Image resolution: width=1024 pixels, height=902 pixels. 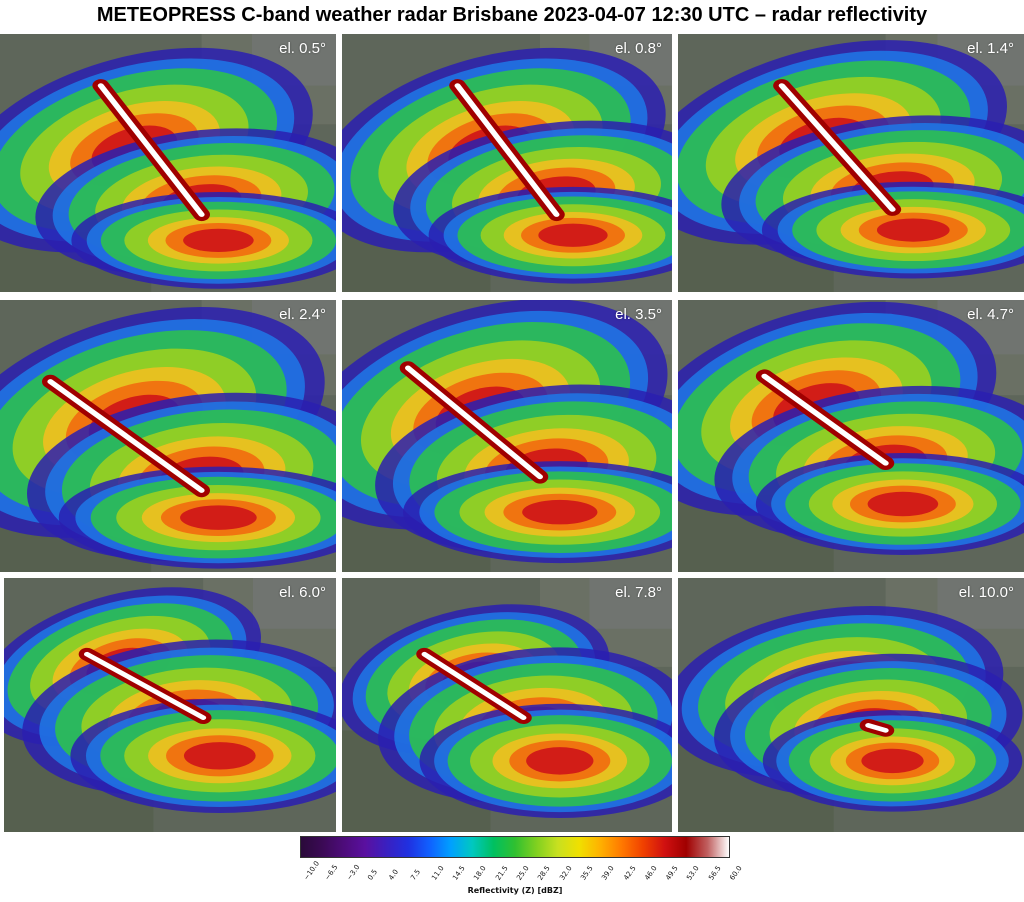 What do you see at coordinates (650, 873) in the screenshot?
I see `colorbar-tick: 46.0` at bounding box center [650, 873].